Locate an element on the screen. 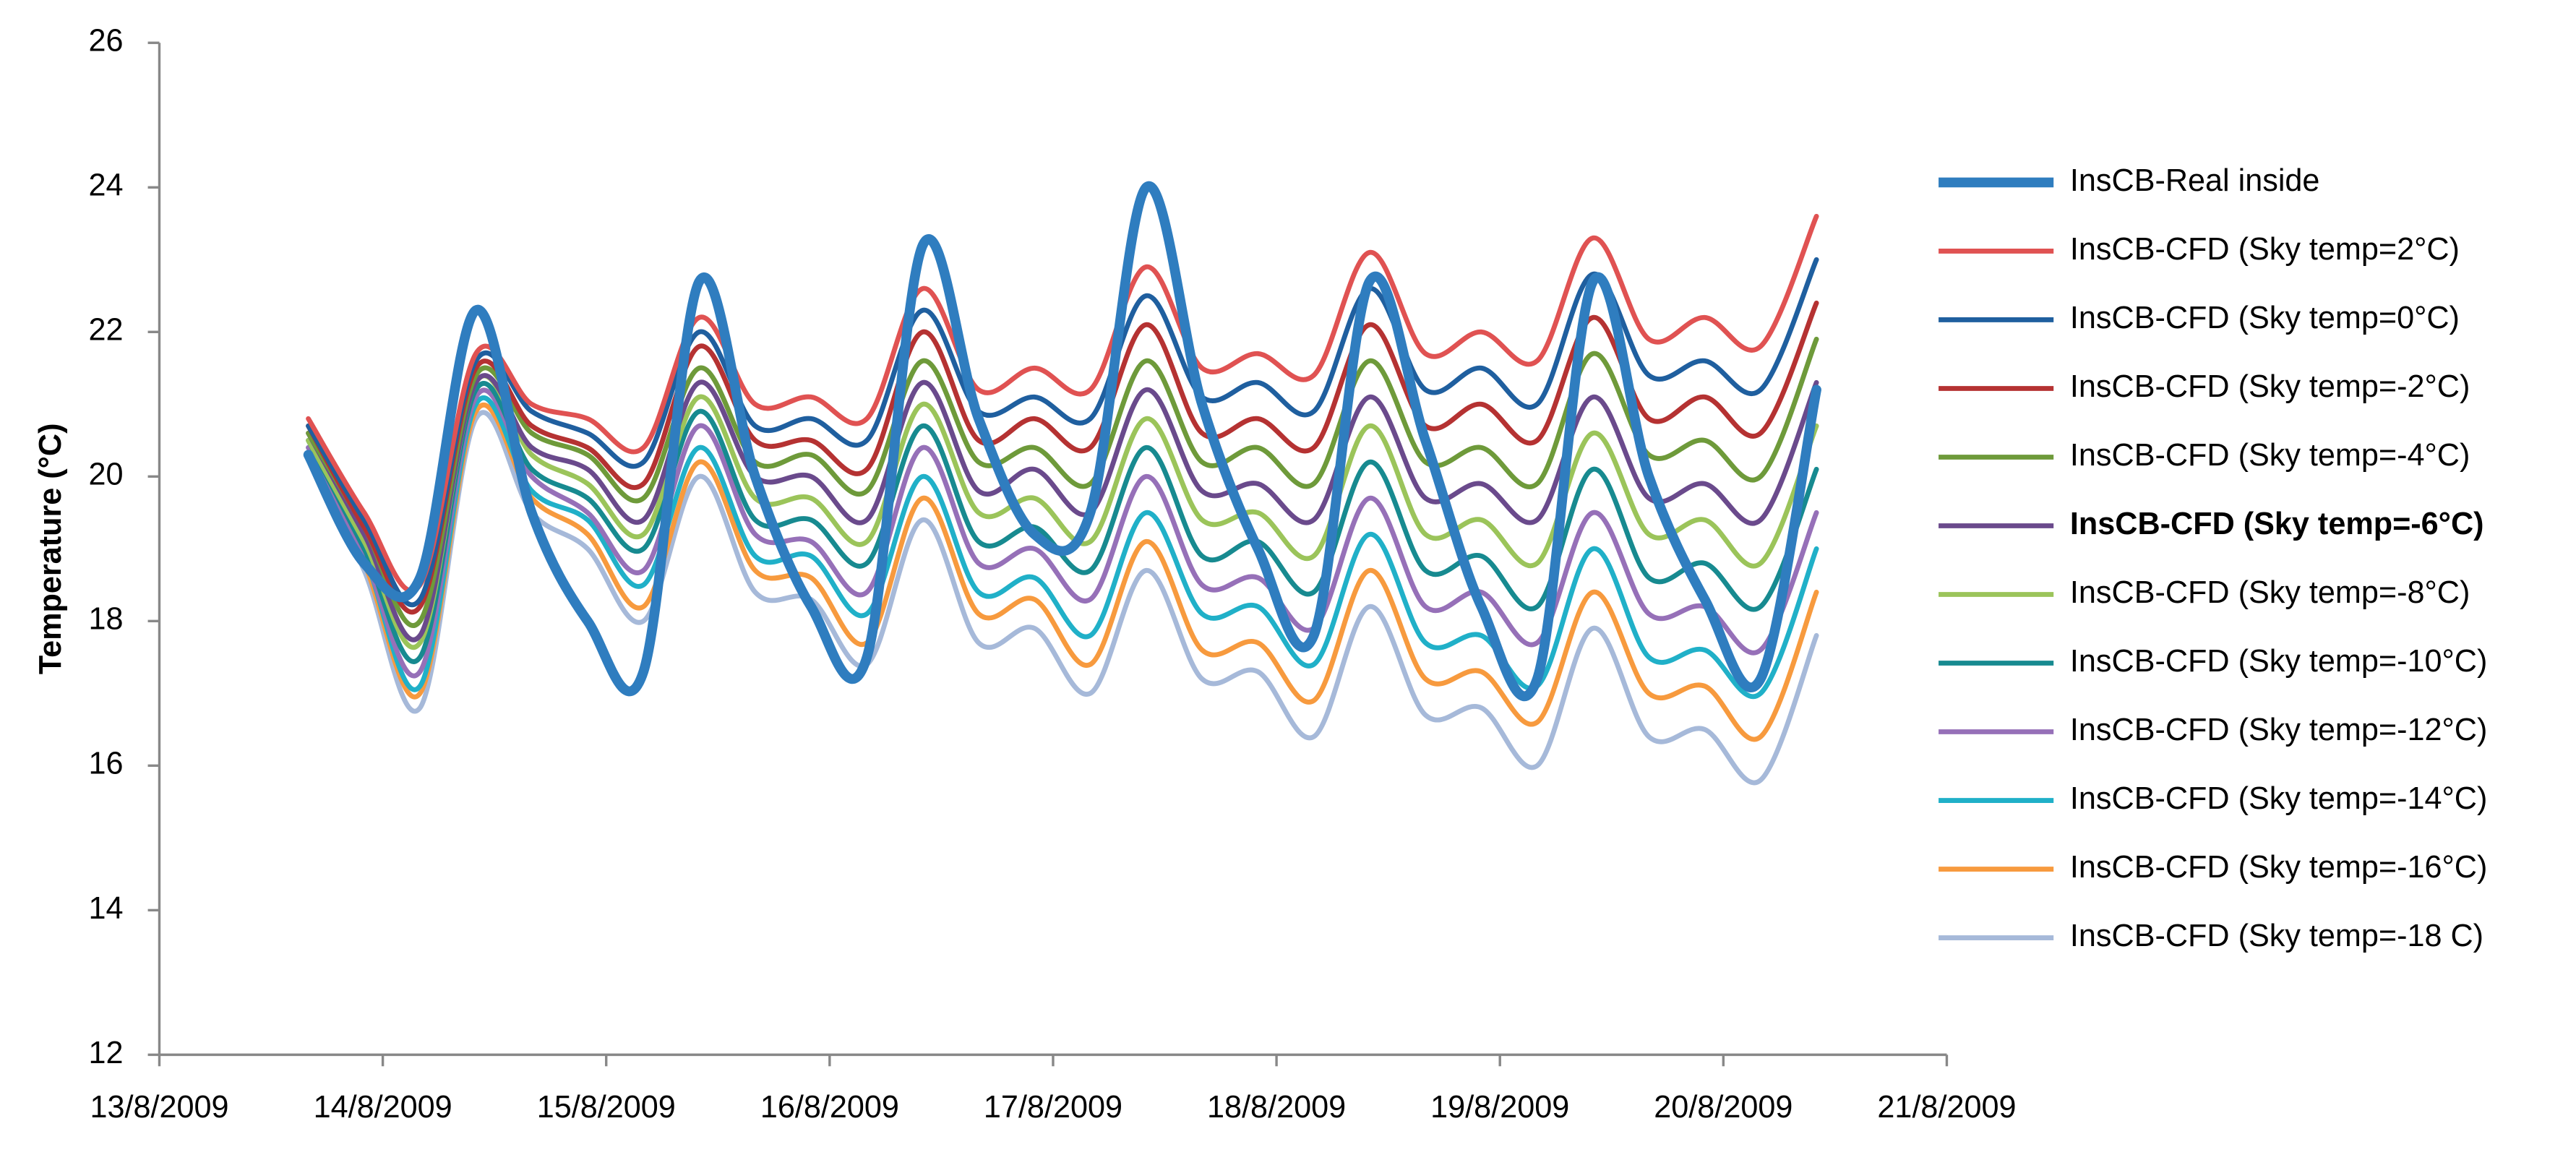 This screenshot has width=2576, height=1160. legend-label: InsCB-CFD (Sky temp=-4°C) is located at coordinates (2270, 455).